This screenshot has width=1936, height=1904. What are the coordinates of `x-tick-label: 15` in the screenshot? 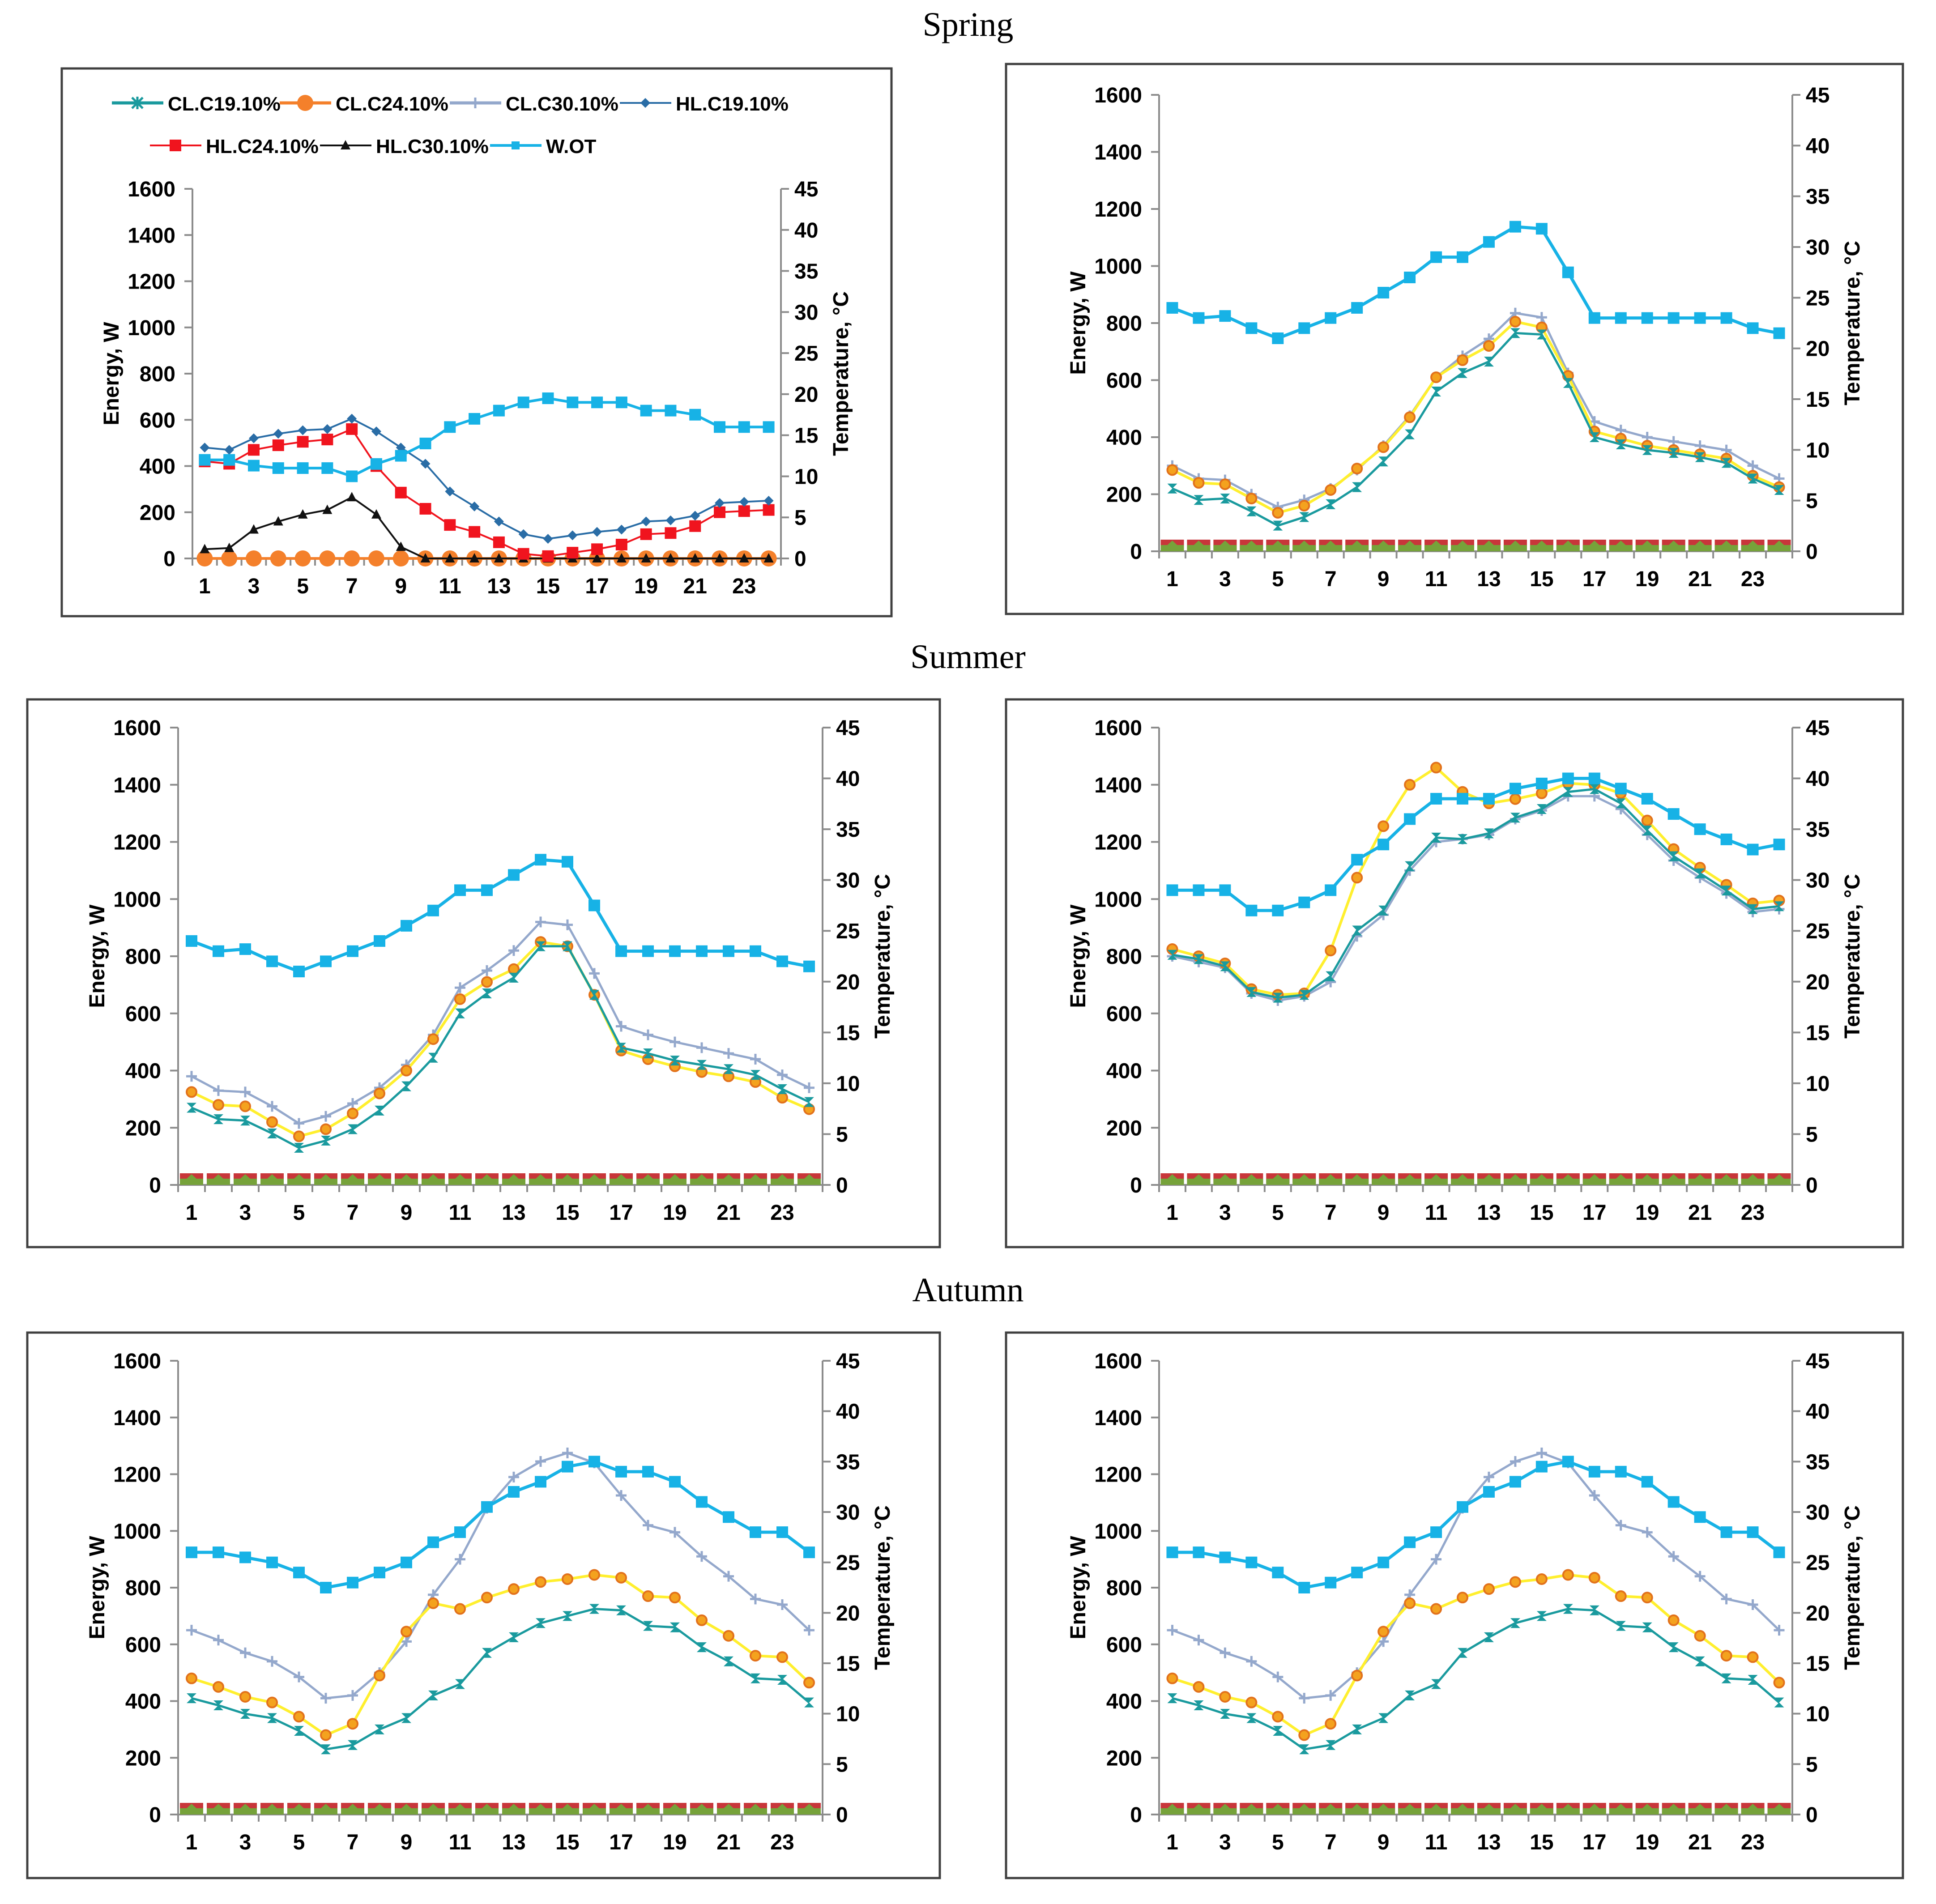 It's located at (1541, 1213).